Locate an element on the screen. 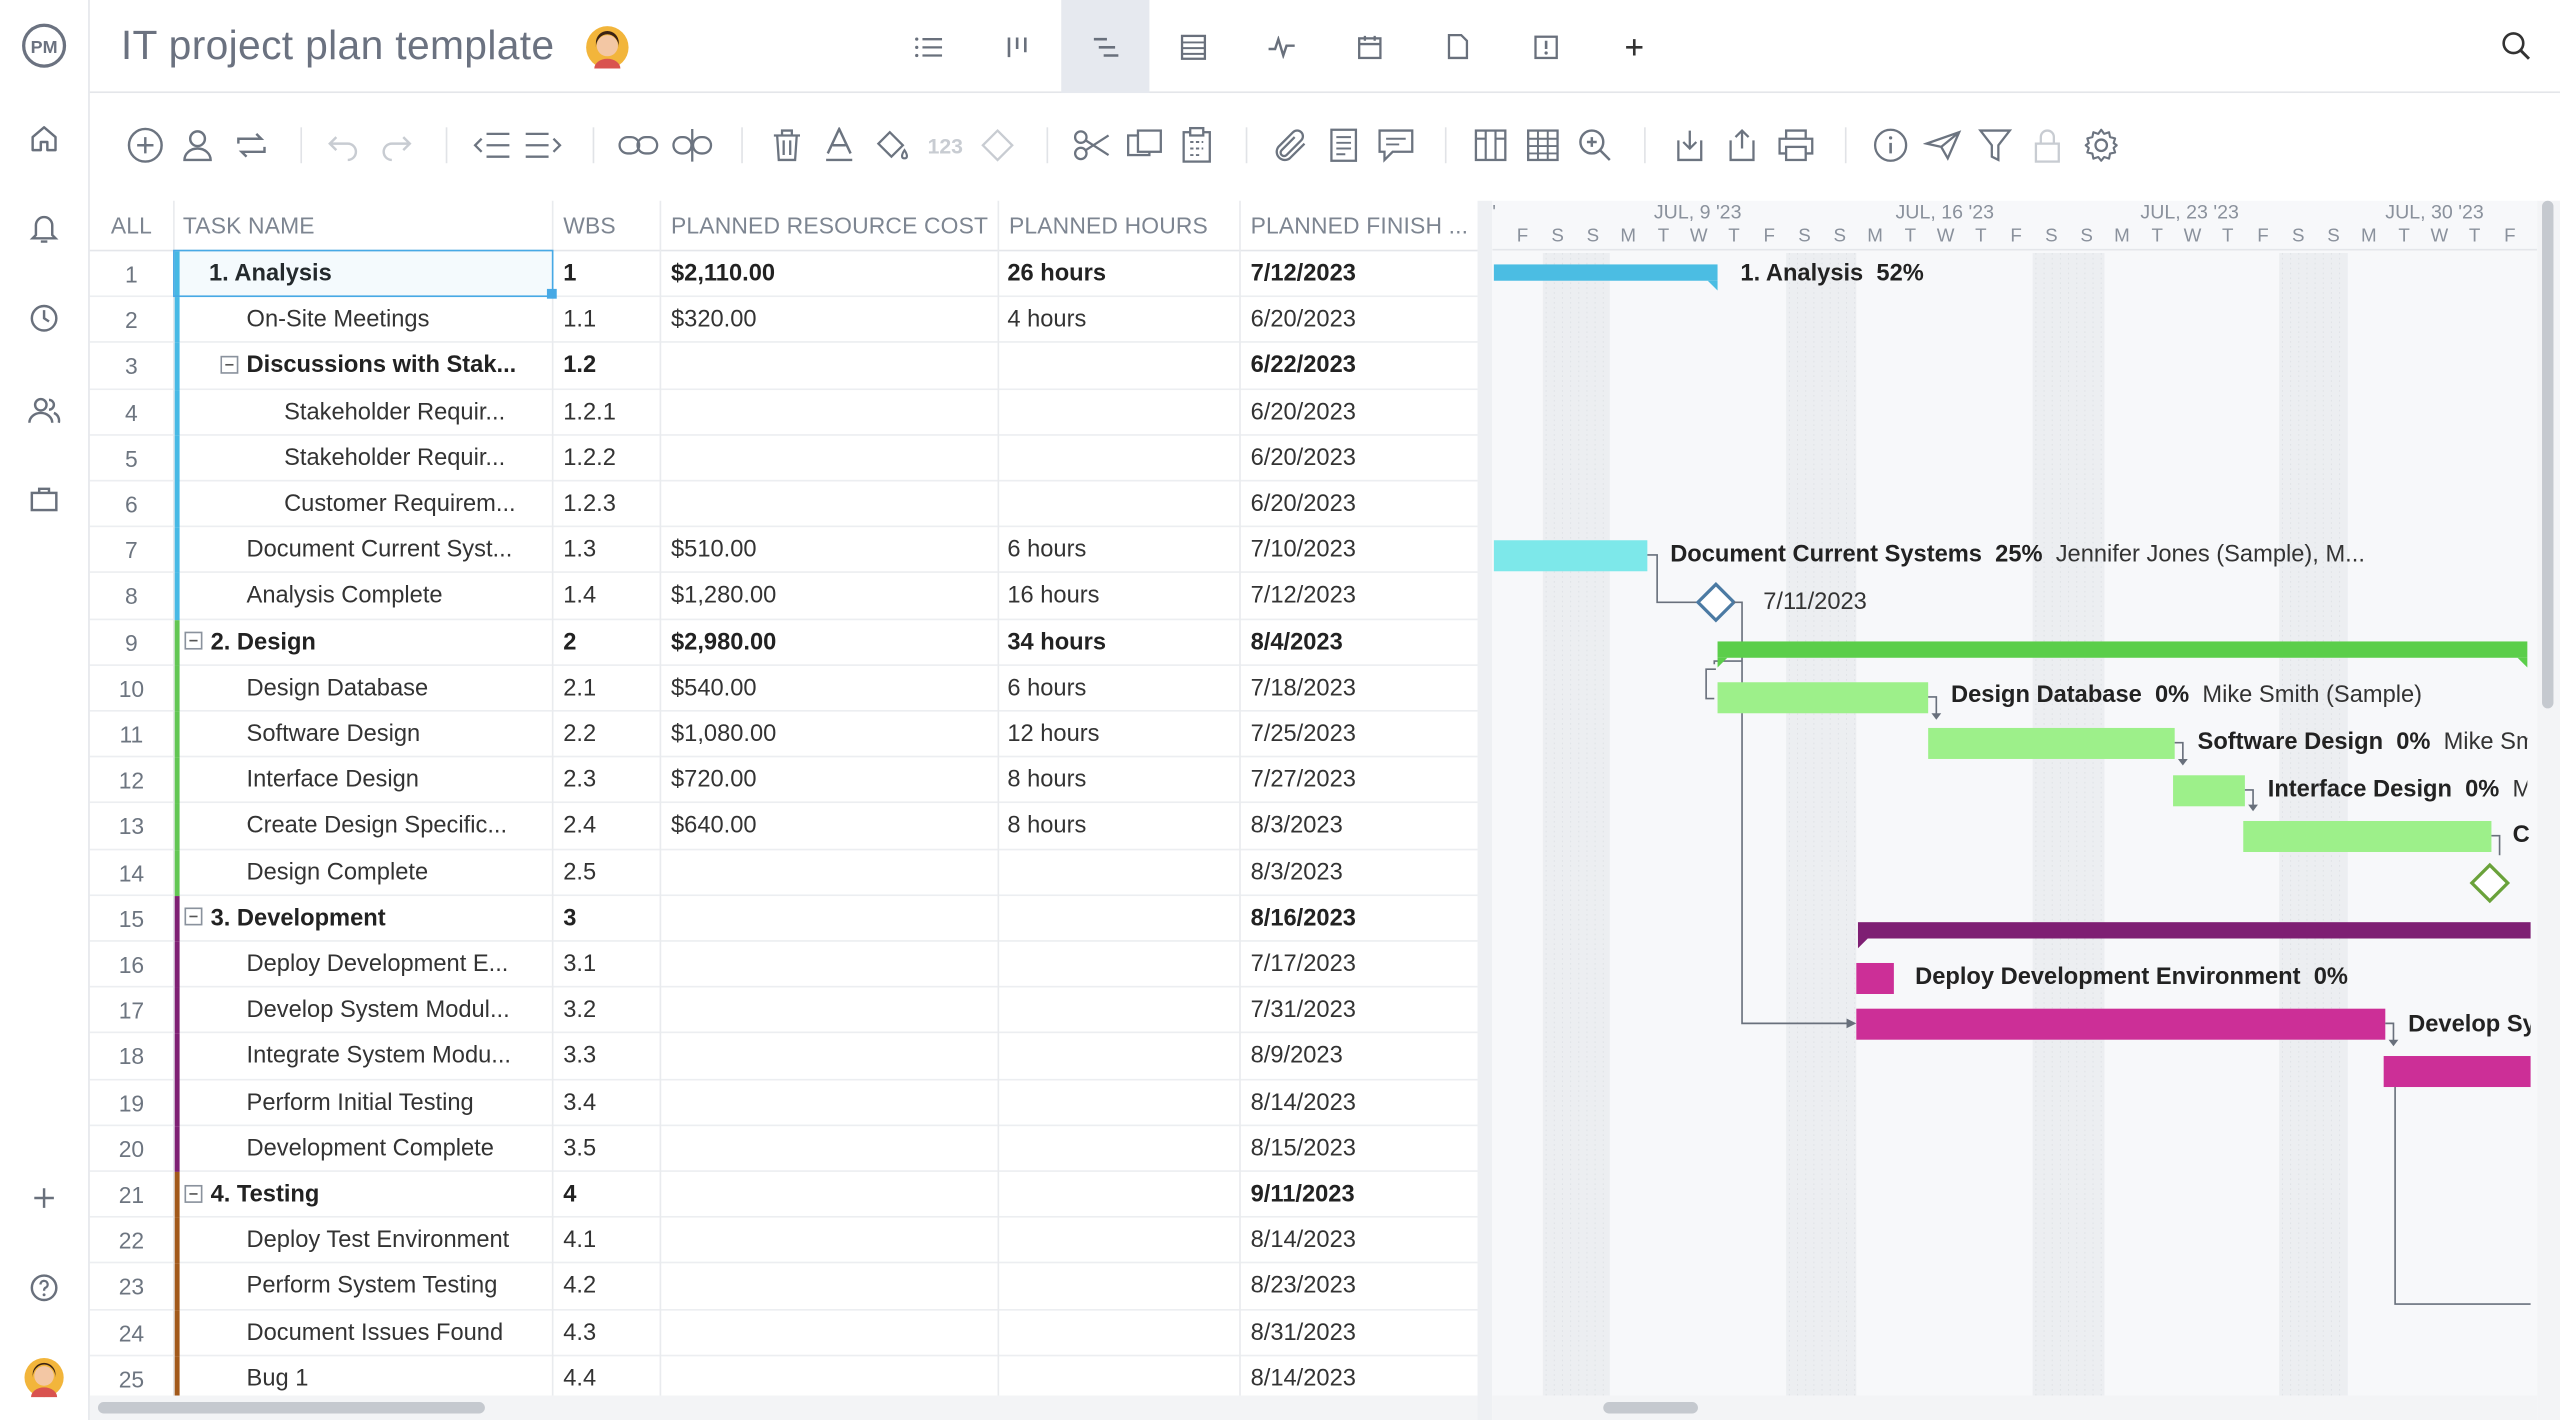  home-icon is located at coordinates (44, 138).